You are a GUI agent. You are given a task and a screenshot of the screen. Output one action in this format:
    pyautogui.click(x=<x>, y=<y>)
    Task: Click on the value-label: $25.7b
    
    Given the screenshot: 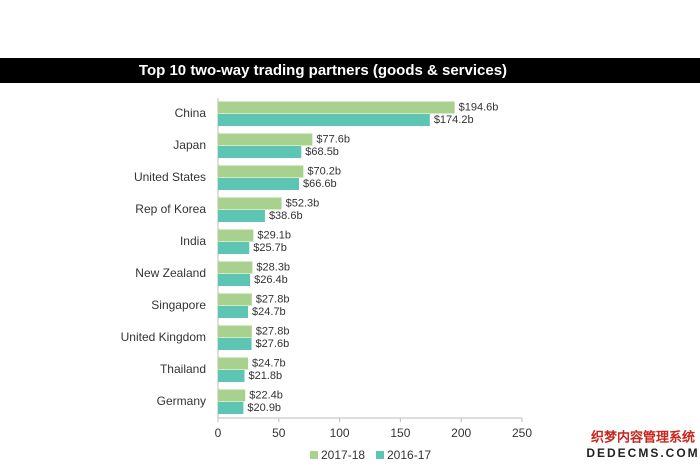 What is the action you would take?
    pyautogui.click(x=270, y=248)
    